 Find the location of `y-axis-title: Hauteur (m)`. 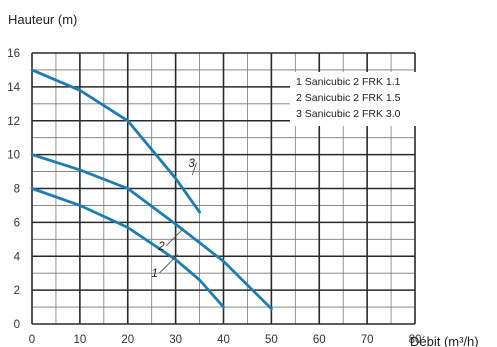

y-axis-title: Hauteur (m) is located at coordinates (42, 19).